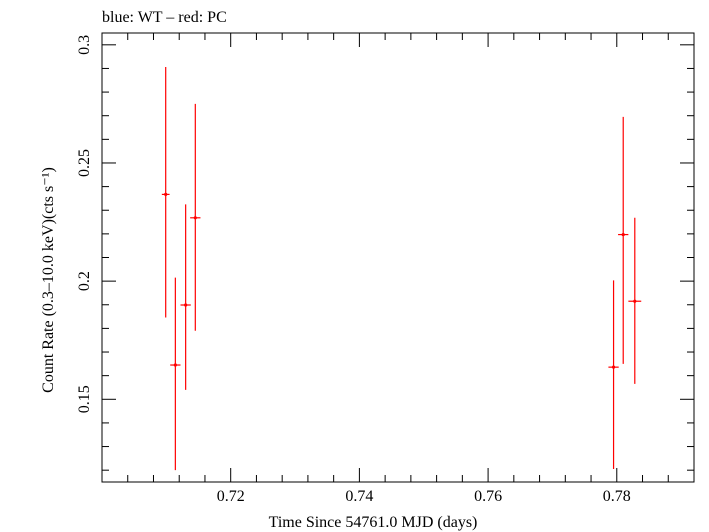 The image size is (709, 532). Describe the element at coordinates (84, 45) in the screenshot. I see `y-tick-label: 0.3` at that location.